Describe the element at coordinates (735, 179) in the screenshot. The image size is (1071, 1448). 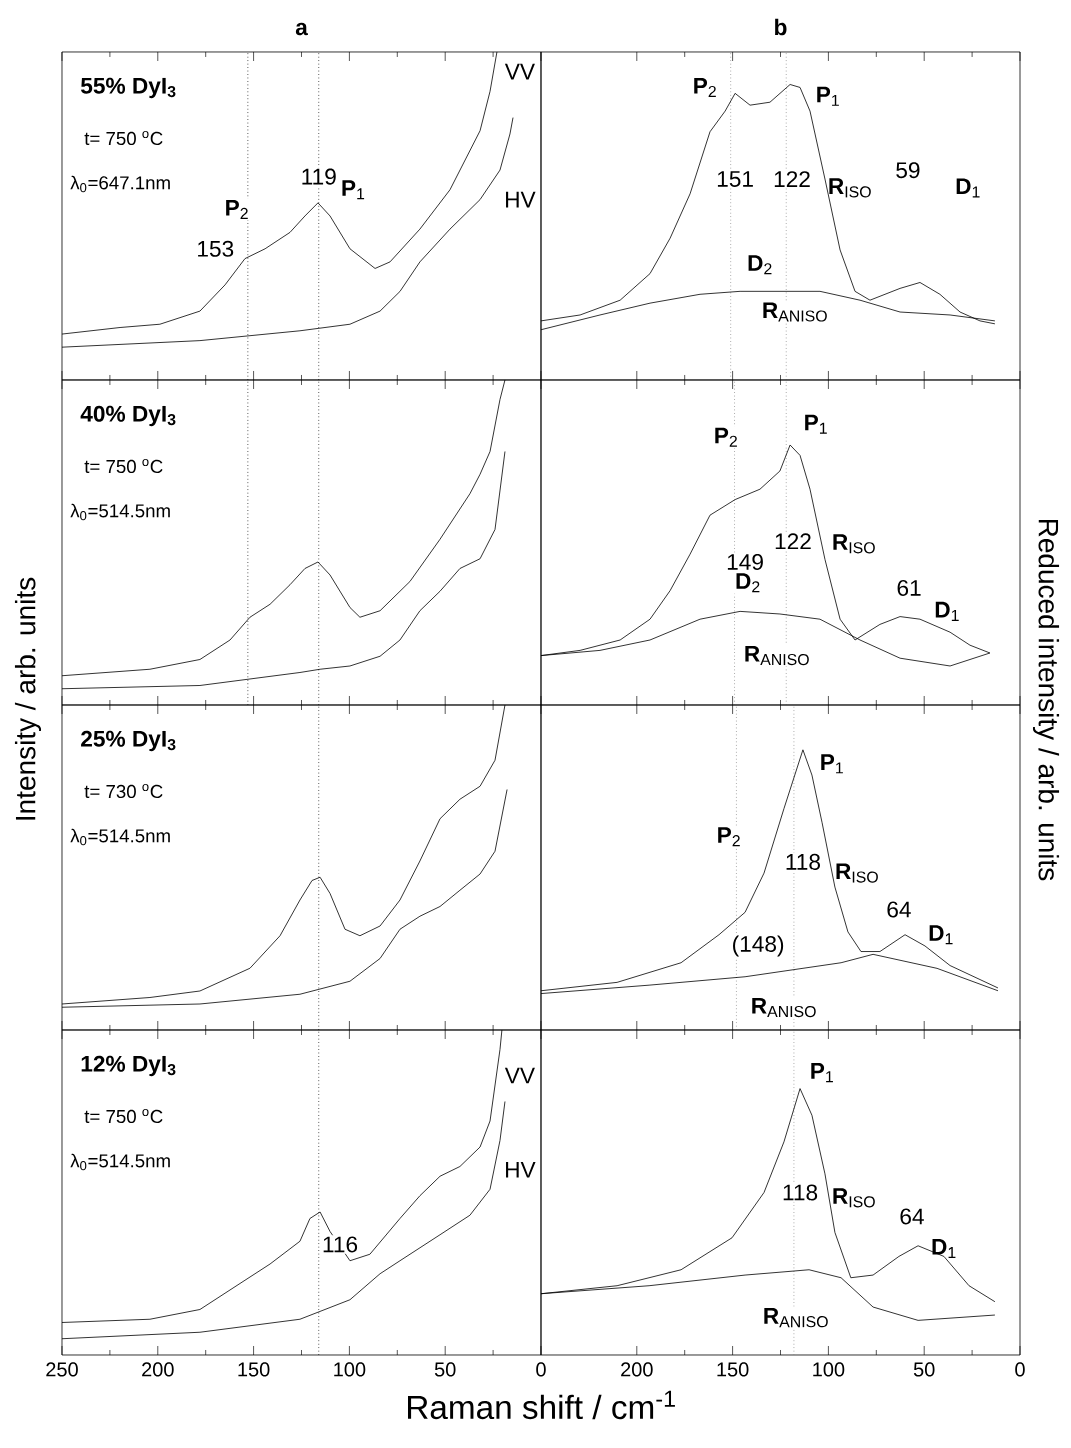
I see `annotation: 151` at that location.